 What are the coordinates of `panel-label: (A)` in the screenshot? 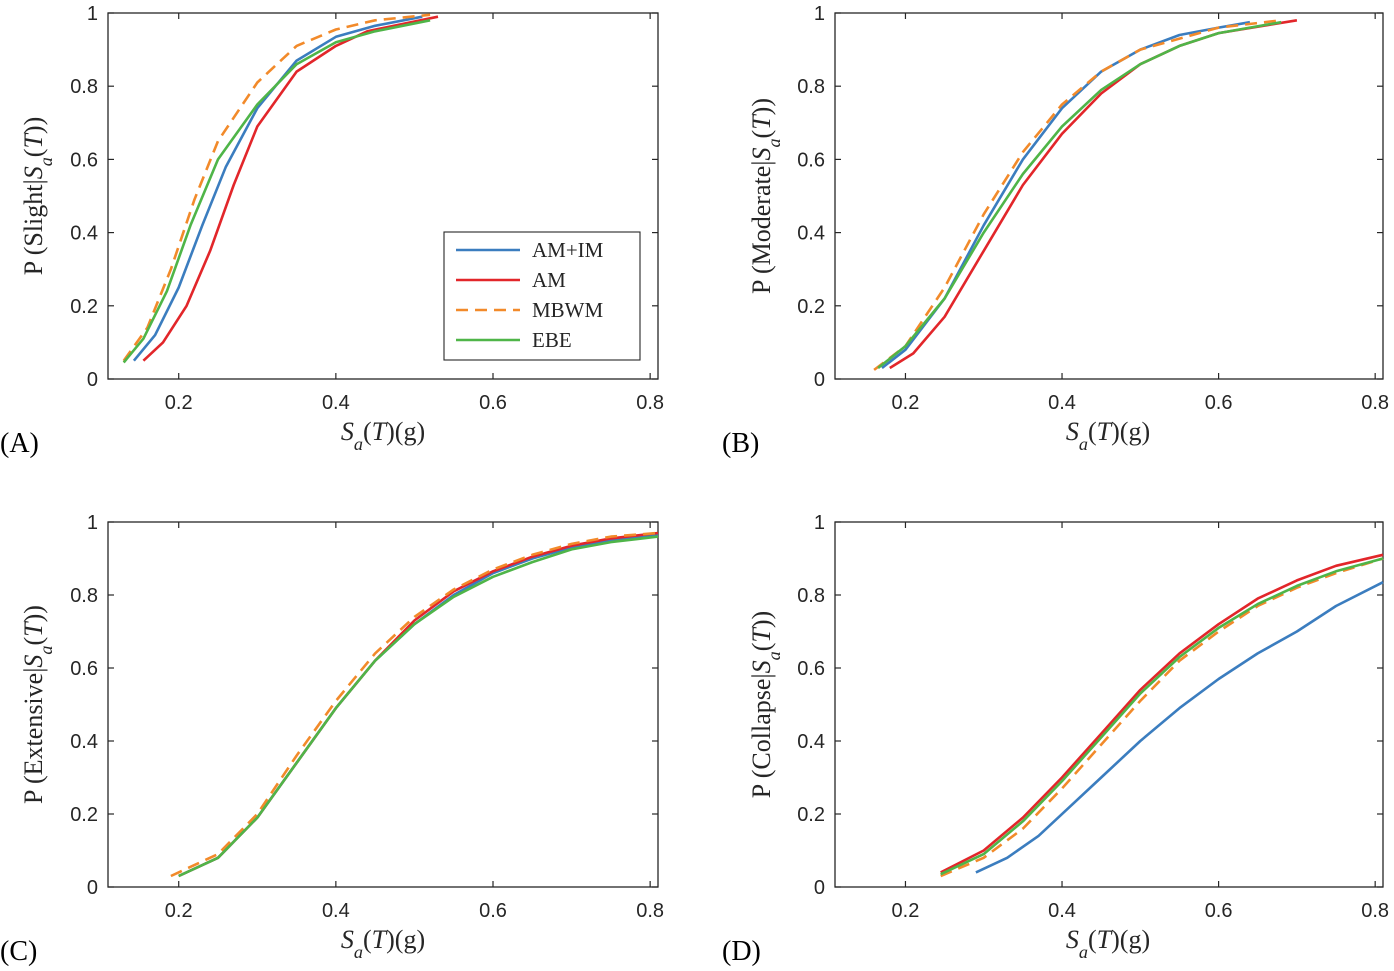 It's located at (19, 443).